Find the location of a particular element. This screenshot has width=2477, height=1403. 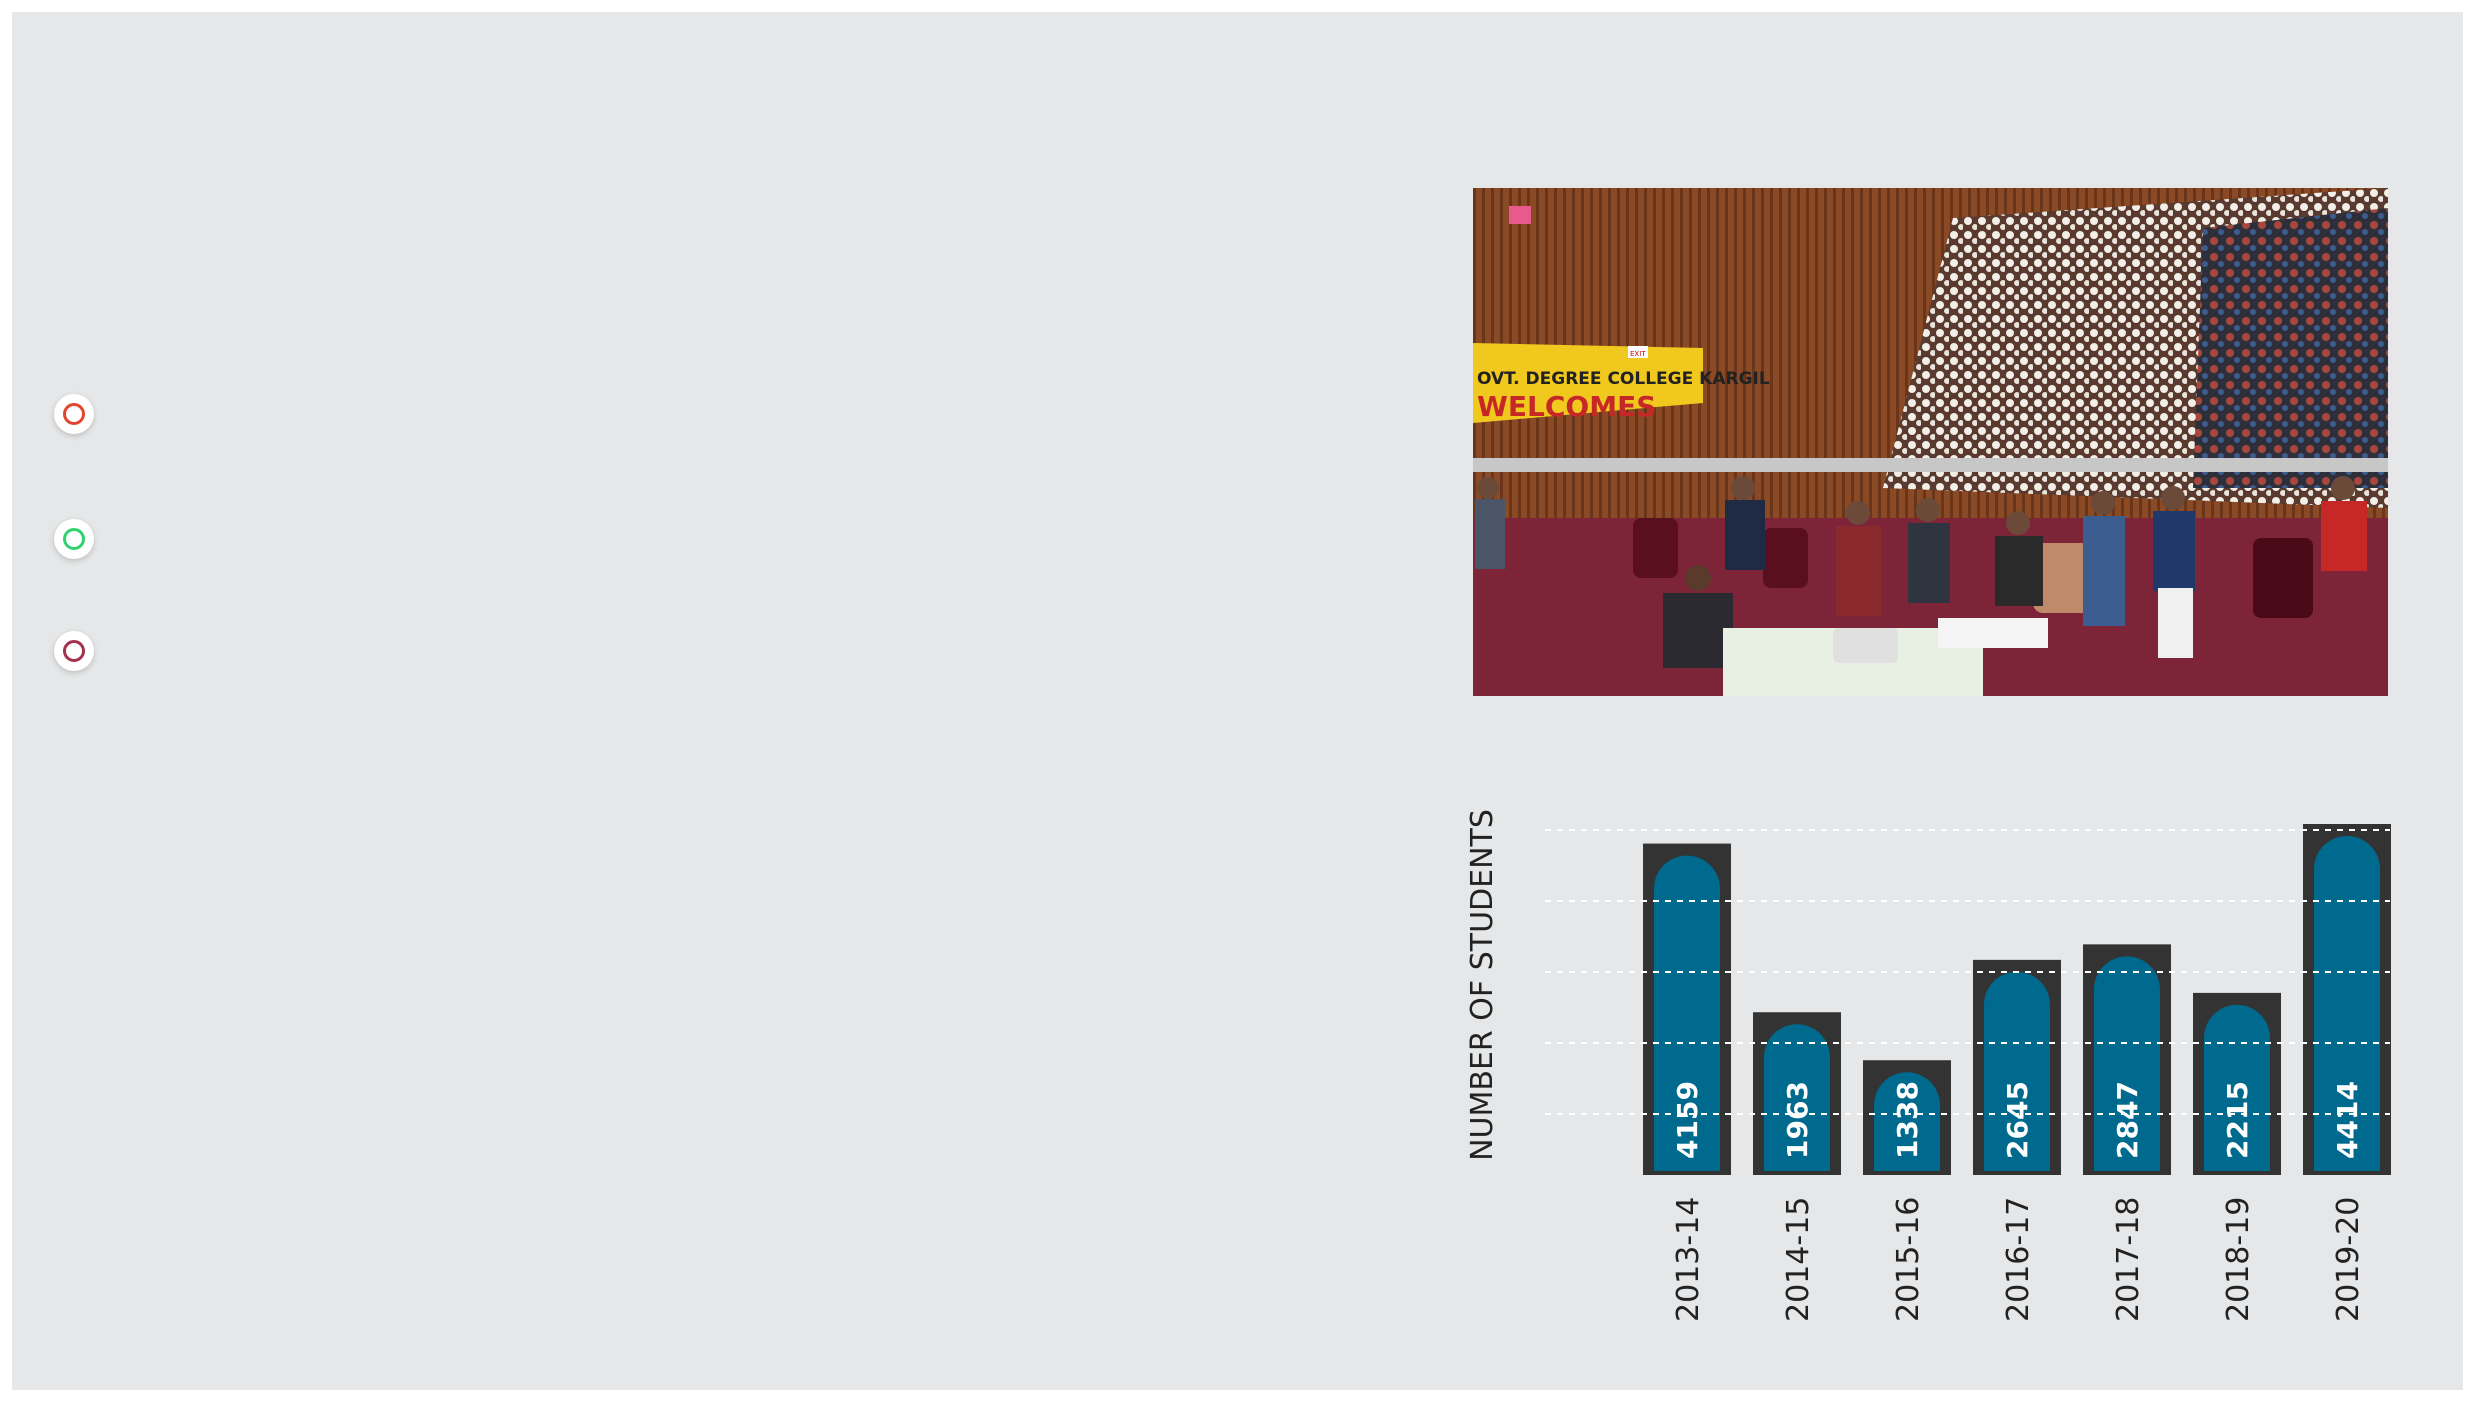

bar-layer is located at coordinates (2017, 999).